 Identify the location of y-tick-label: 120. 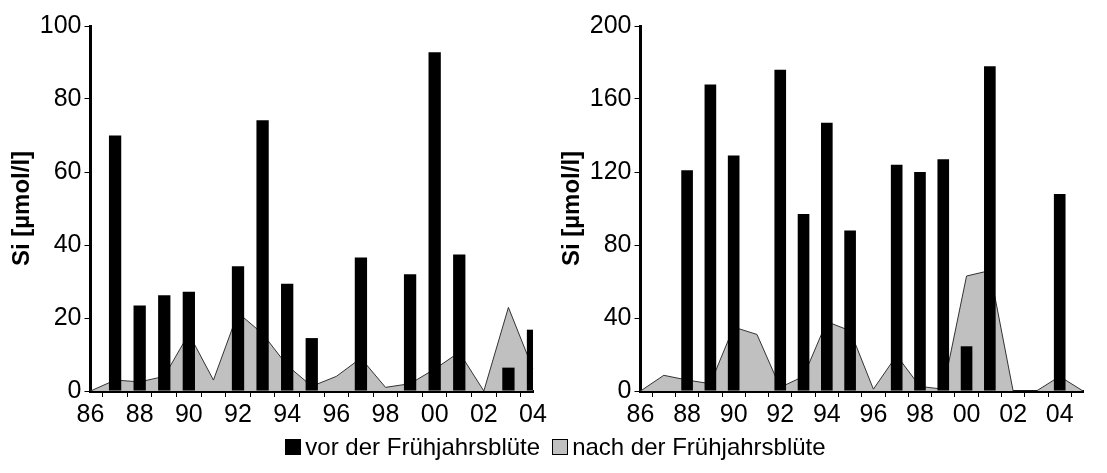
(610, 169).